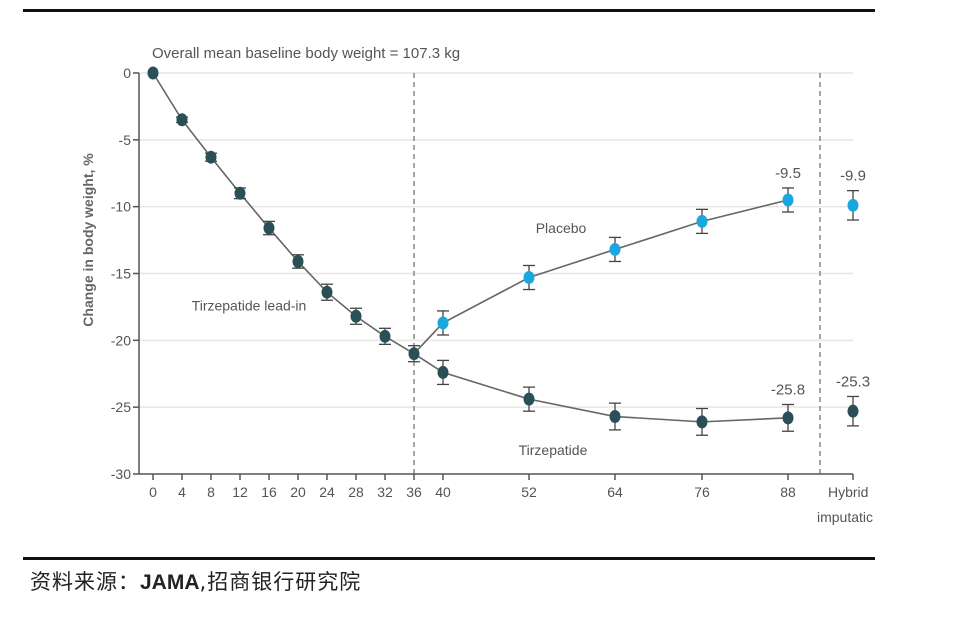 The height and width of the screenshot is (630, 974). What do you see at coordinates (848, 492) in the screenshot?
I see `x-tick-label-hybrid: Hybrid` at bounding box center [848, 492].